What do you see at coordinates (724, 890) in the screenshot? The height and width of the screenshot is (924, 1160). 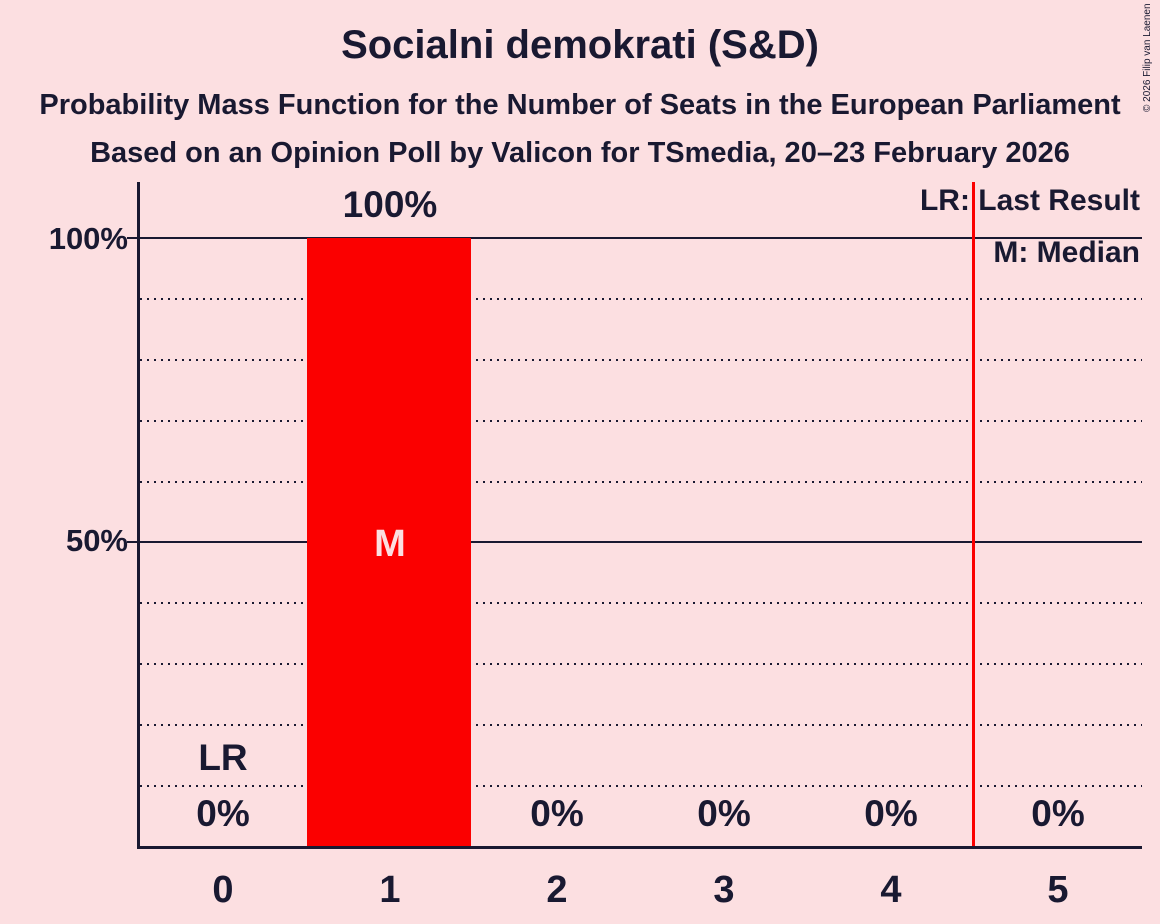 I see `x-tick-label-3: 3` at bounding box center [724, 890].